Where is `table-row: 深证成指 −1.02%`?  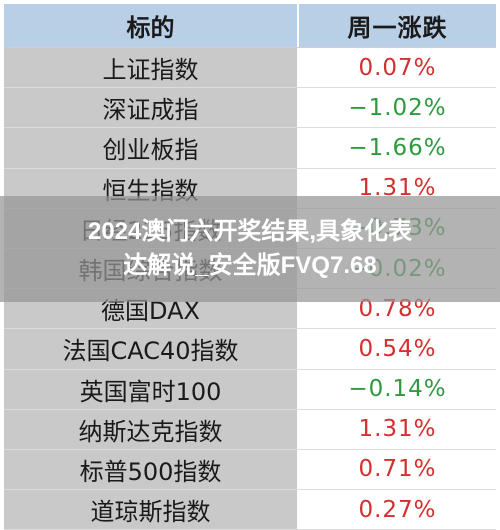 table-row: 深证成指 −1.02% is located at coordinates (250, 108).